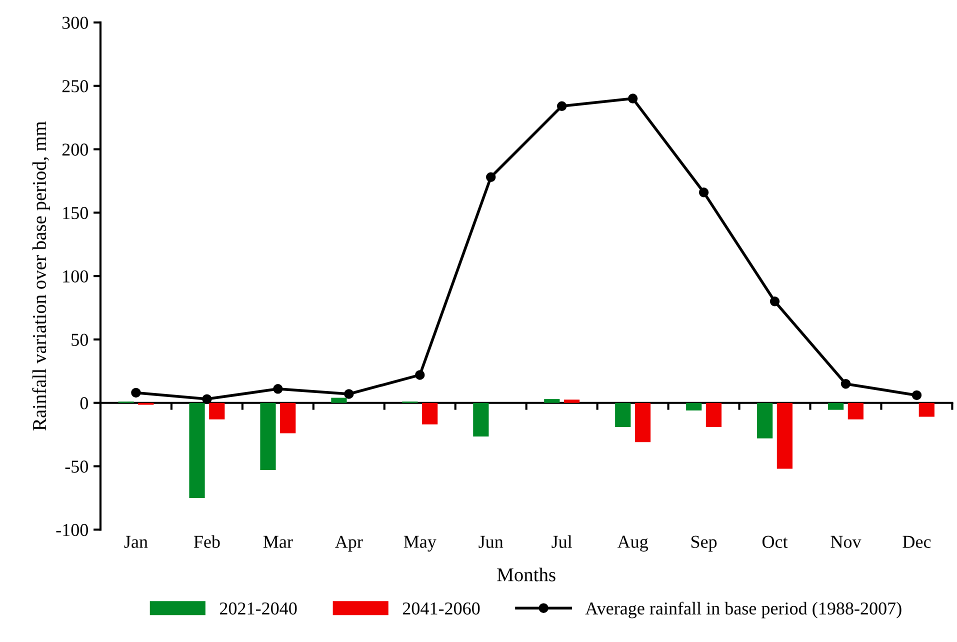 The height and width of the screenshot is (642, 957). I want to click on x-tick-label: Jul, so click(562, 541).